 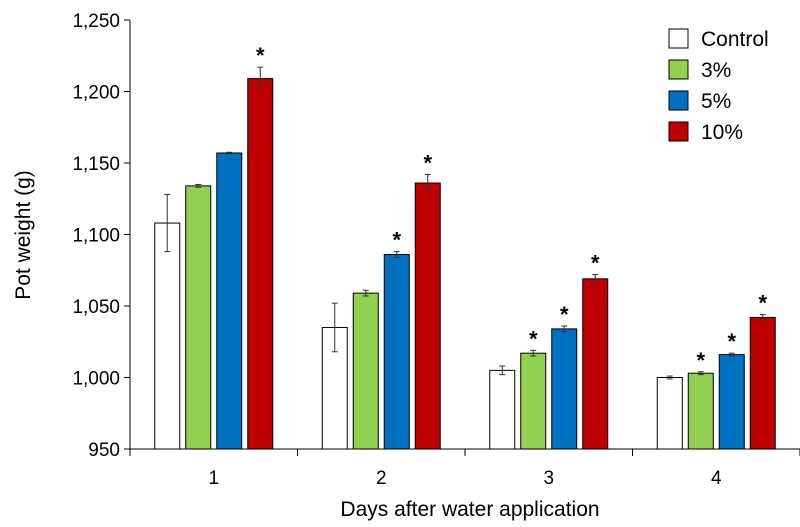 I want to click on x-axis-title: Days after water application, so click(x=469, y=509).